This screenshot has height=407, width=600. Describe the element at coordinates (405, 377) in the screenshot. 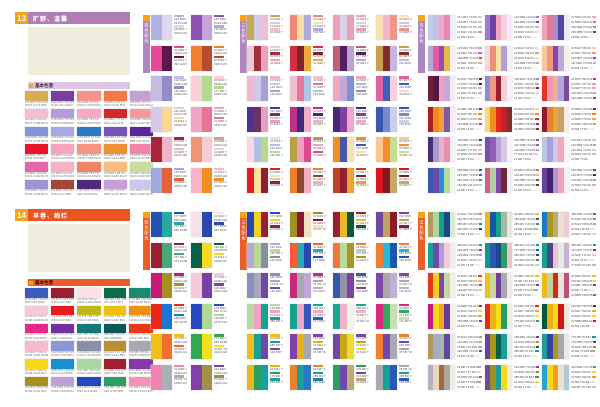

I see `combo-card-specs: C5 M5 Y0 K31C85 M0 Y5 K37C78 M52 Y0 K28` at that location.